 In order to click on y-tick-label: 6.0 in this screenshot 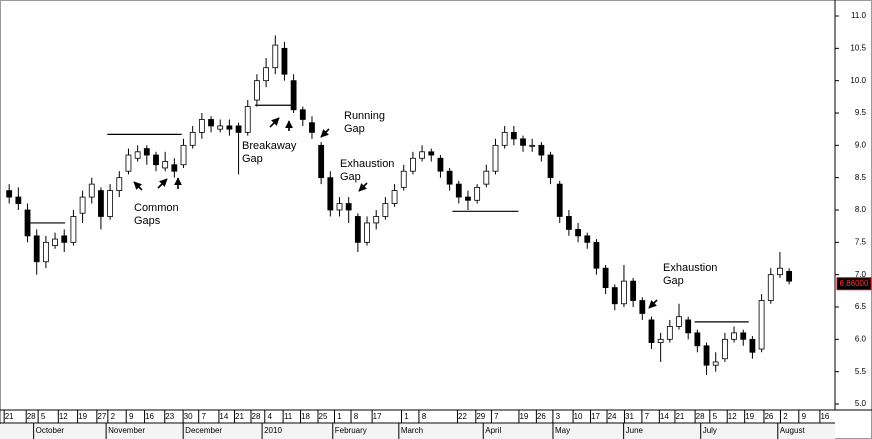, I will do `click(861, 338)`.